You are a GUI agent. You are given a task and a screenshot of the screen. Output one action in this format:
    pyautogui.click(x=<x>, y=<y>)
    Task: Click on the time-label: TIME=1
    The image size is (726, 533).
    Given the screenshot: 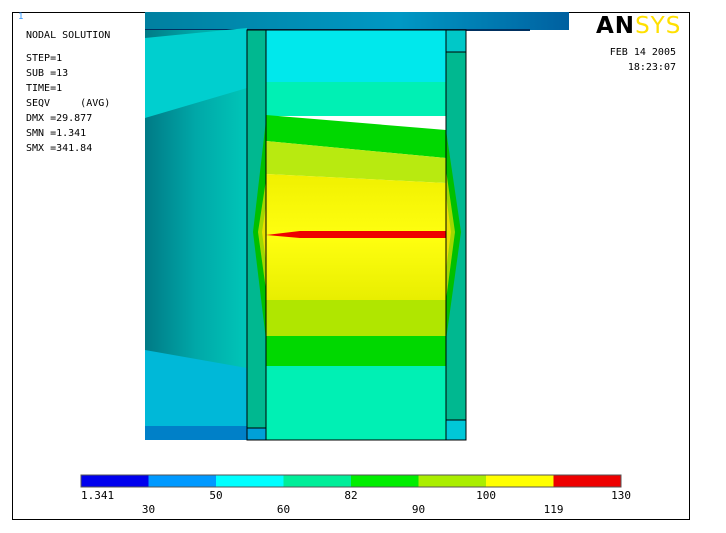 What is the action you would take?
    pyautogui.click(x=44, y=88)
    